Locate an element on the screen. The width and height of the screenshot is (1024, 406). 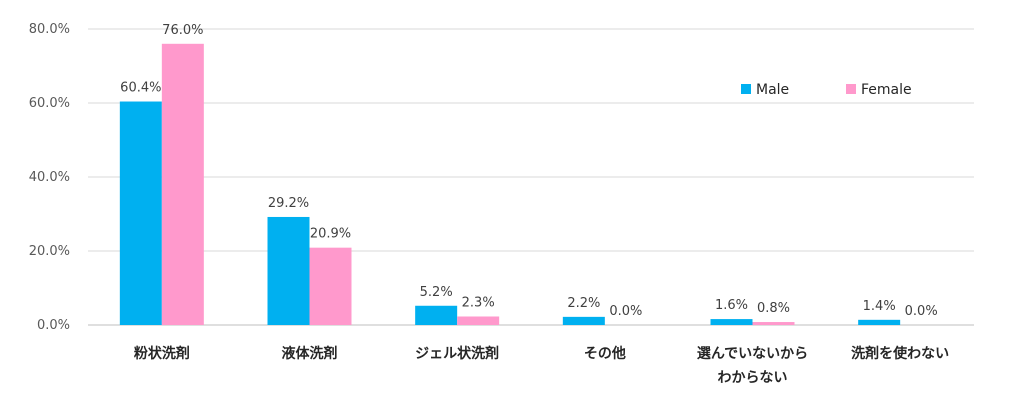
data-label-male: 1.6% is located at coordinates (731, 305).